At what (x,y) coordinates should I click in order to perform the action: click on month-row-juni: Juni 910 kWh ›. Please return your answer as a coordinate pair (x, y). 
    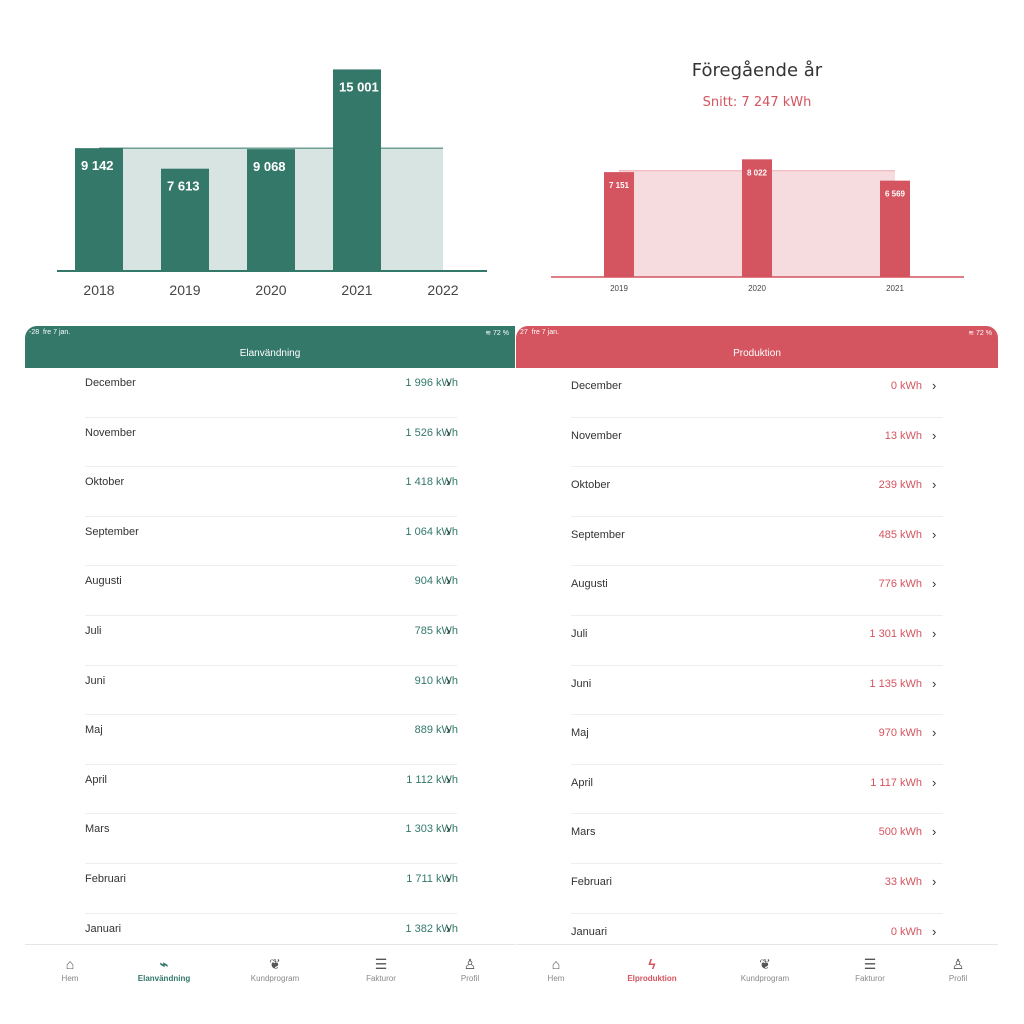
    Looking at the image, I should click on (270, 691).